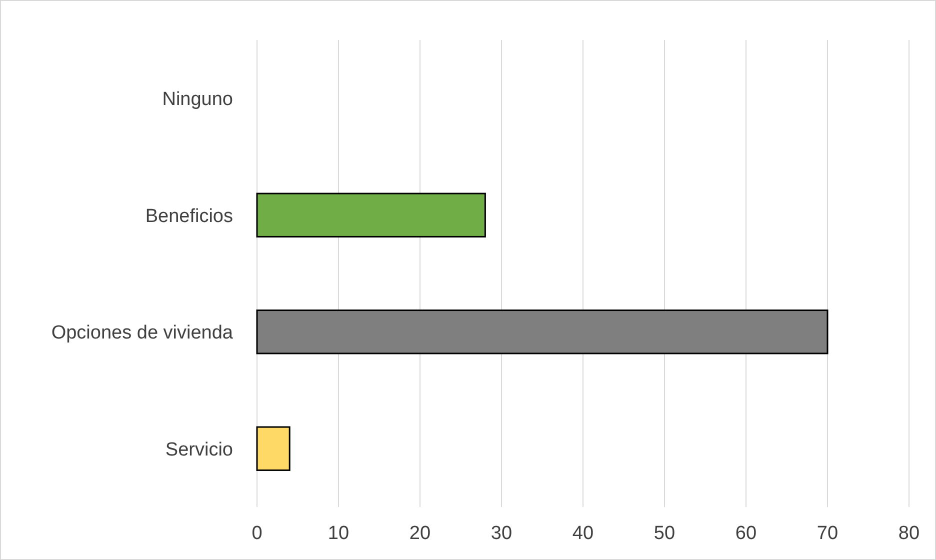 The height and width of the screenshot is (560, 936). Describe the element at coordinates (257, 533) in the screenshot. I see `x-tick-label: 0` at that location.